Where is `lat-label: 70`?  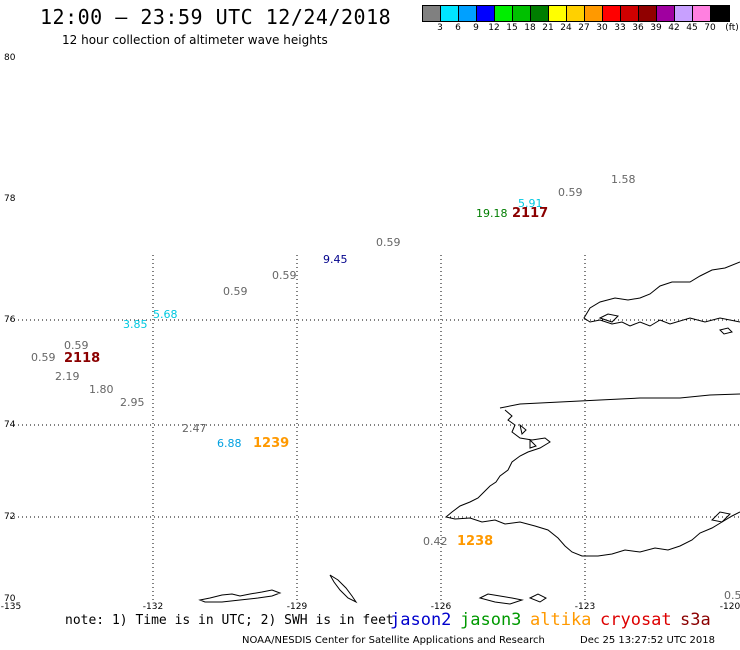
lat-label: 70 is located at coordinates (10, 599).